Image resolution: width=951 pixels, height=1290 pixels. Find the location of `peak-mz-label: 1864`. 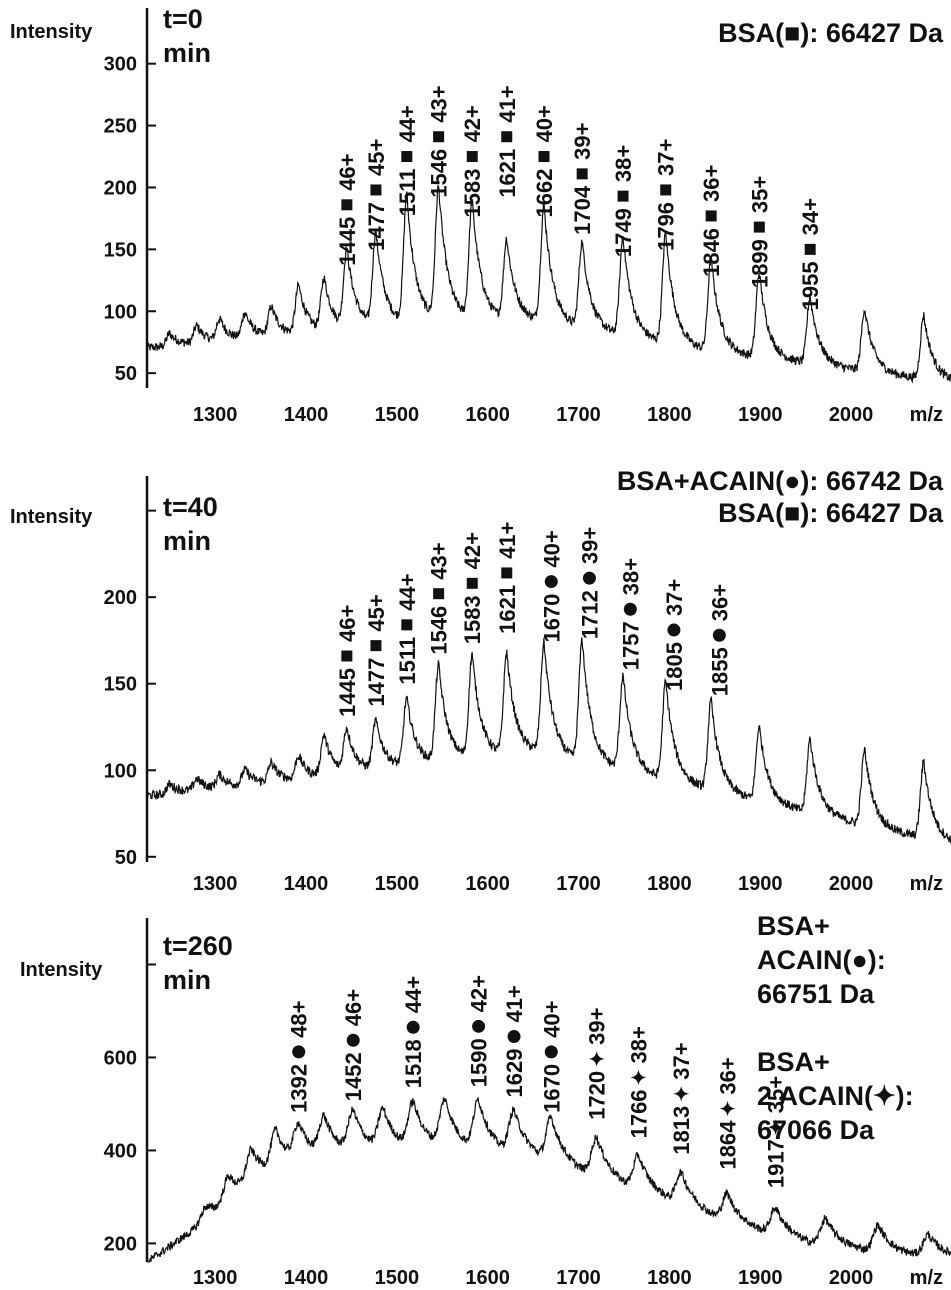

peak-mz-label: 1864 is located at coordinates (728, 1145).